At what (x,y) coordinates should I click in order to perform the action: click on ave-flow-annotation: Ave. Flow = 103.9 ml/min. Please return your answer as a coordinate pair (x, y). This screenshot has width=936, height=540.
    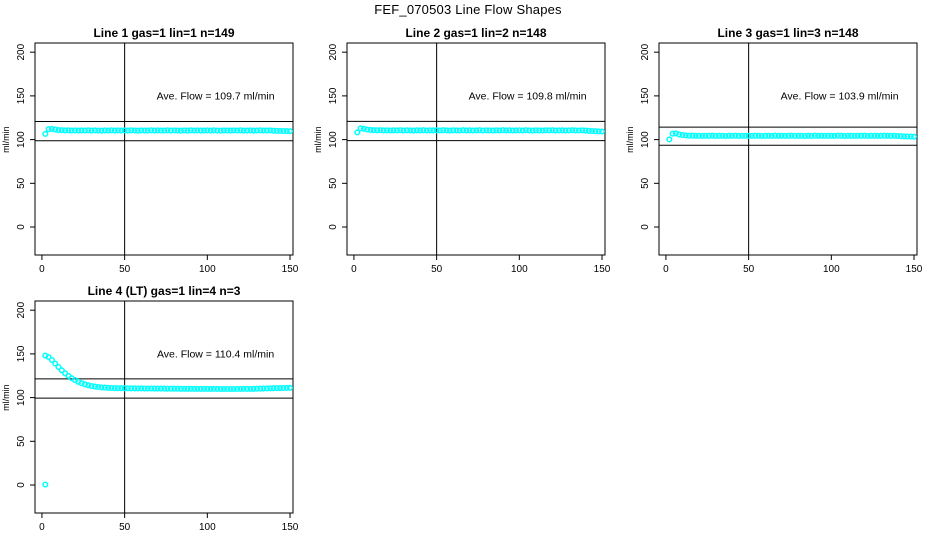
    Looking at the image, I should click on (840, 96).